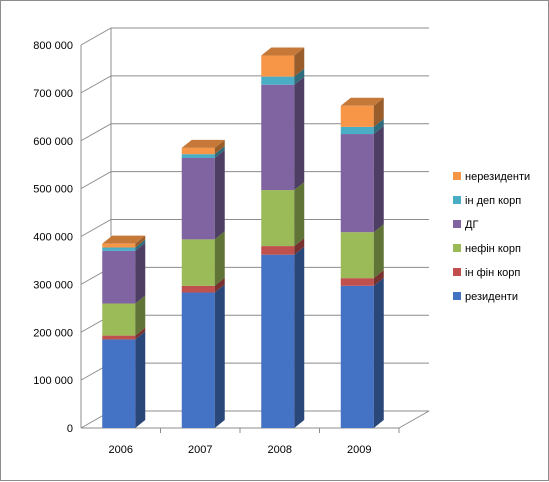  I want to click on x-tick-label: 2006, so click(121, 450).